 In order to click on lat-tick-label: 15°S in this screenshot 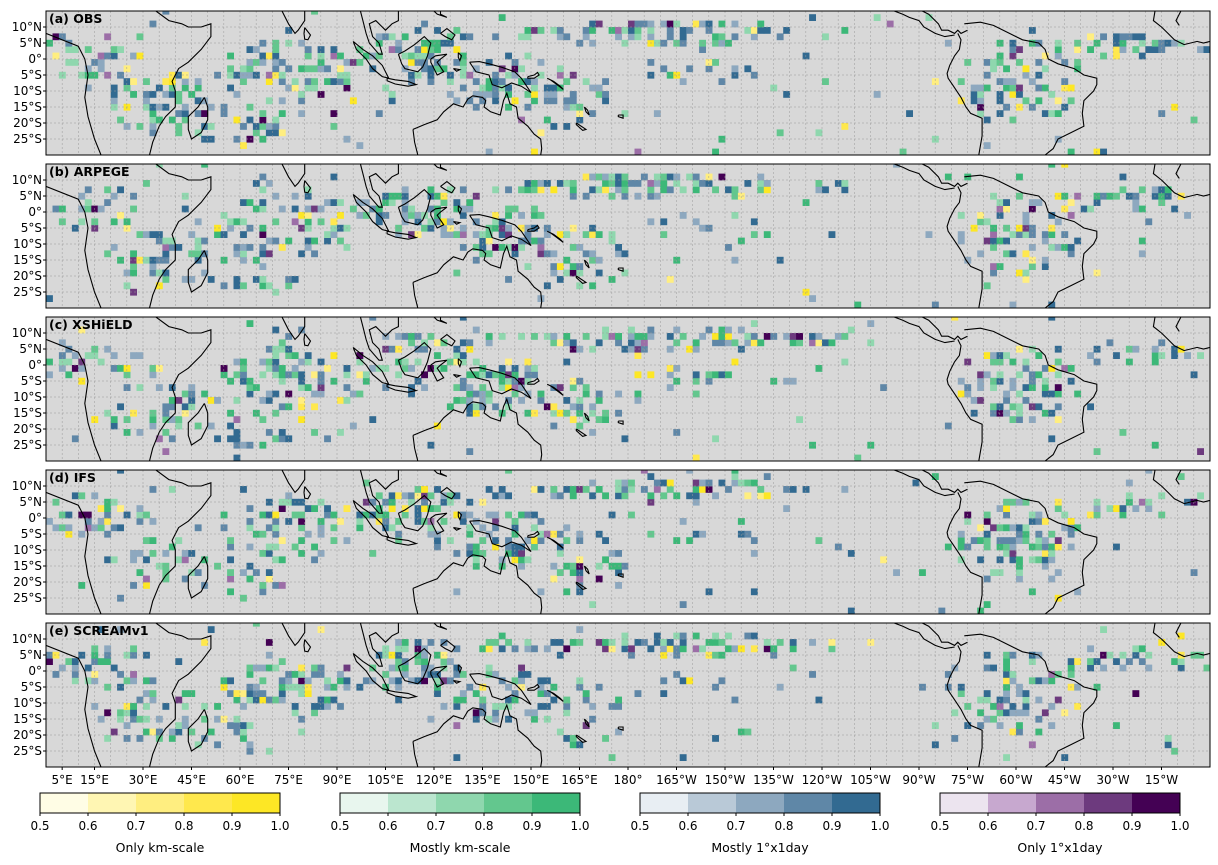, I will do `click(27, 107)`.